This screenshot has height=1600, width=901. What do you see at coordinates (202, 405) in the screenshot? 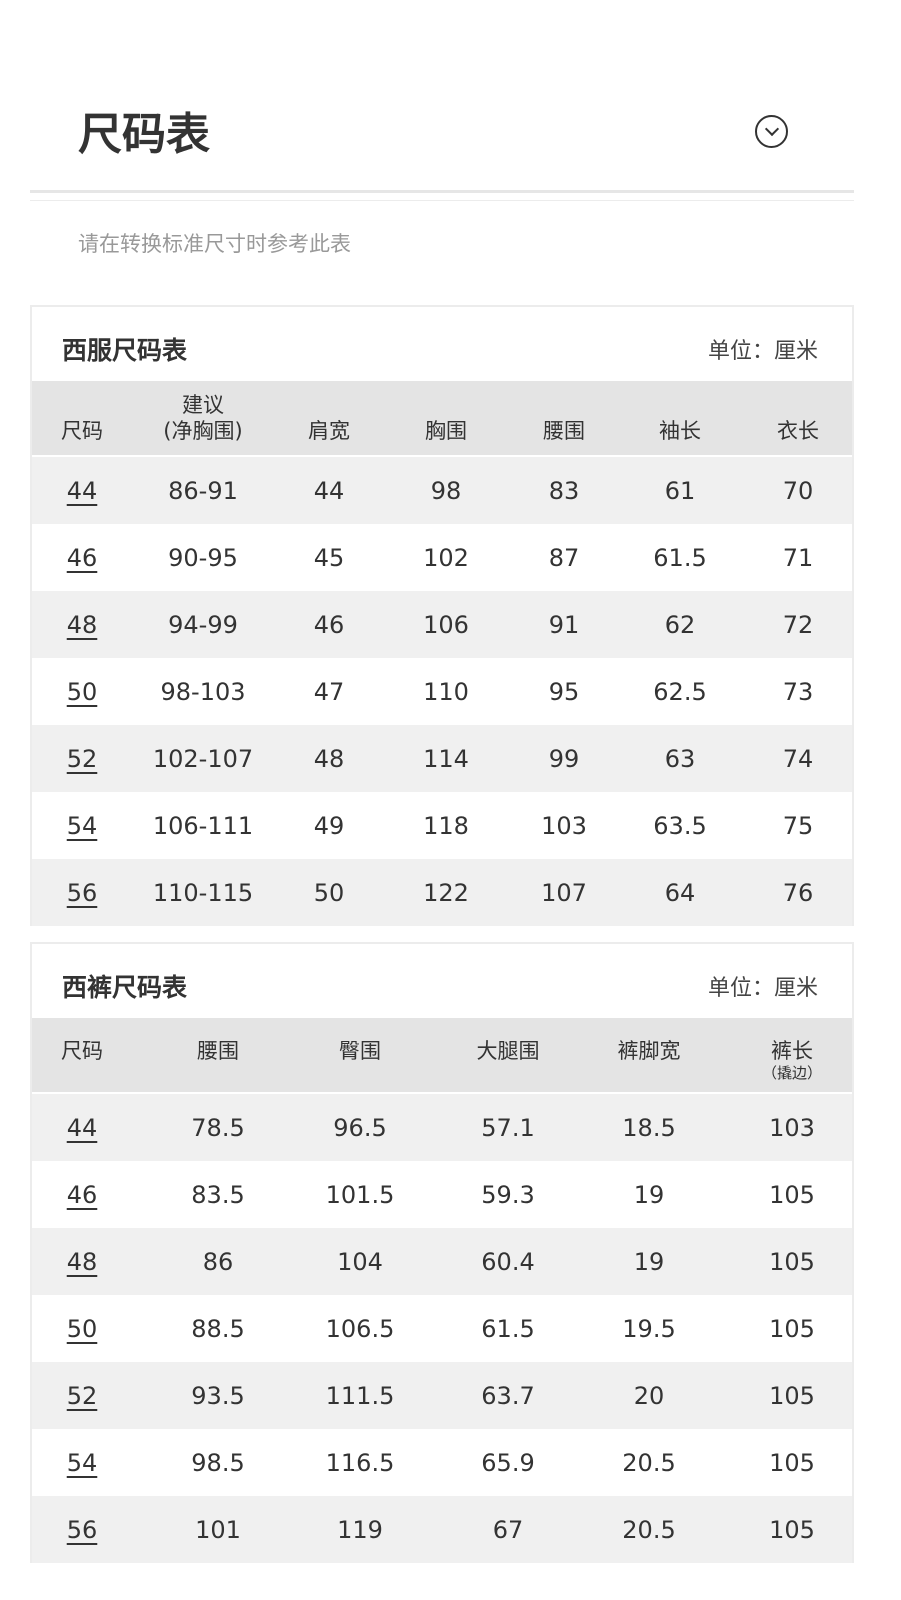
I see `column-header-line: 建议` at bounding box center [202, 405].